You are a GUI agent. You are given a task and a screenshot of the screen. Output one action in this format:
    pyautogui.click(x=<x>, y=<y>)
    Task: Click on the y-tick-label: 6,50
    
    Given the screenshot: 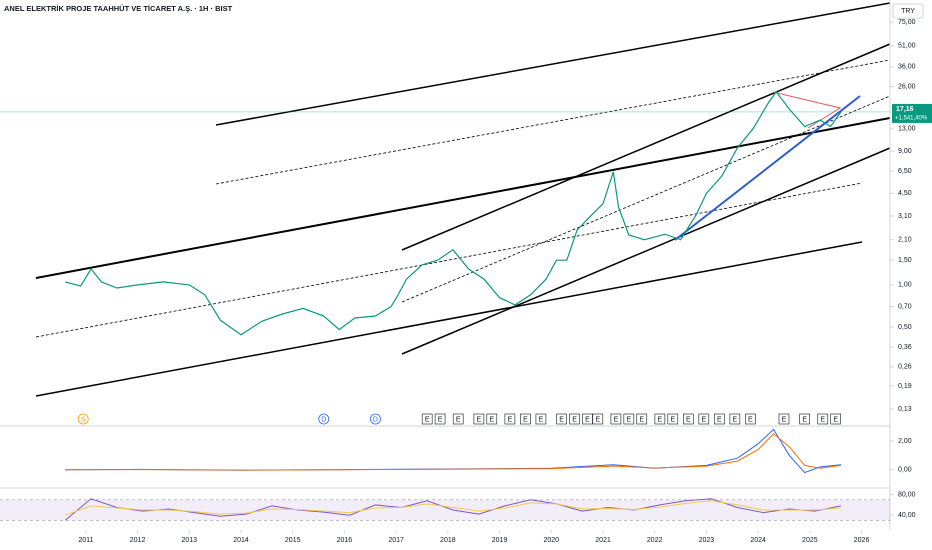 What is the action you would take?
    pyautogui.click(x=905, y=171)
    